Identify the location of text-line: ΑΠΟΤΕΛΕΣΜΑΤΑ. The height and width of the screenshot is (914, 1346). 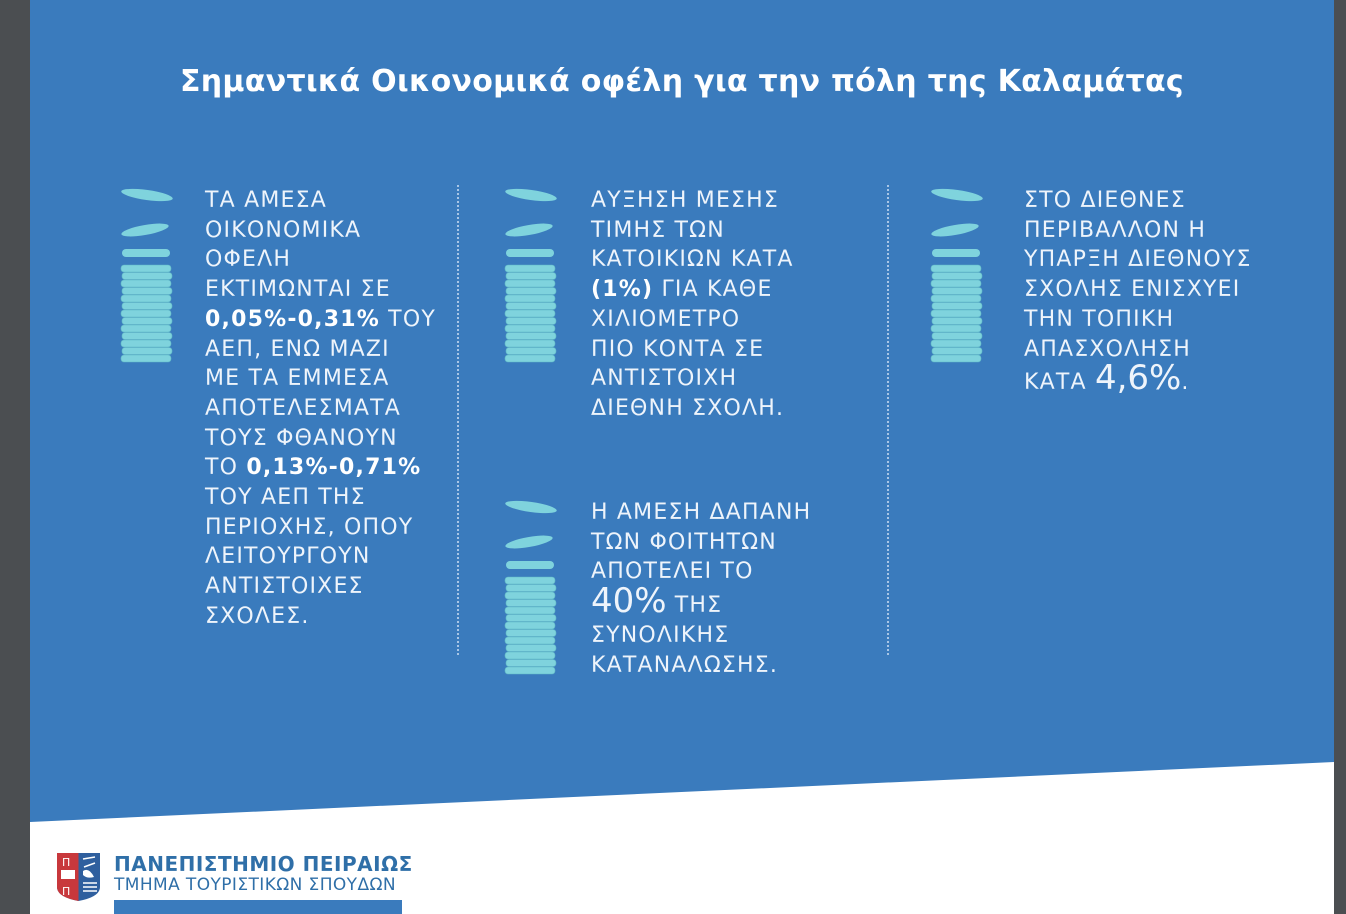
(320, 409).